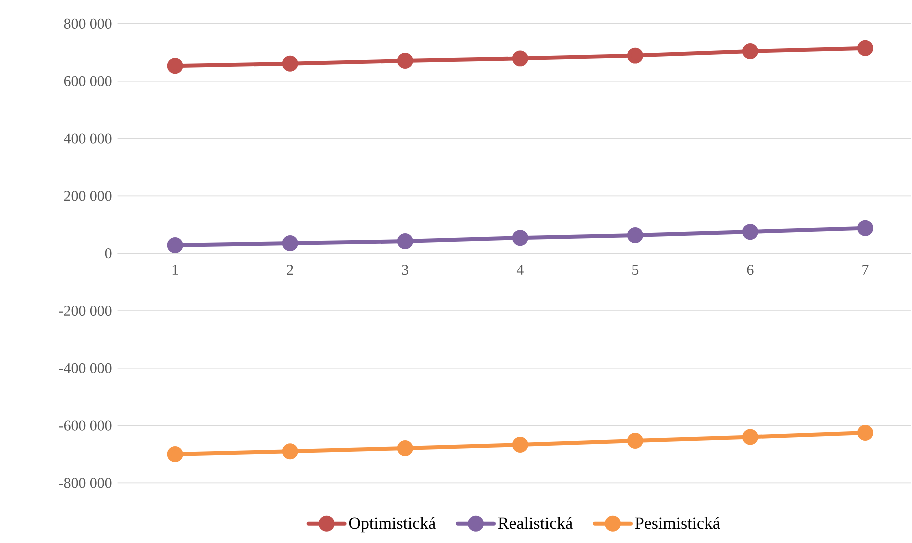 The image size is (912, 543). I want to click on y-tick-label: 400 000, so click(88, 139).